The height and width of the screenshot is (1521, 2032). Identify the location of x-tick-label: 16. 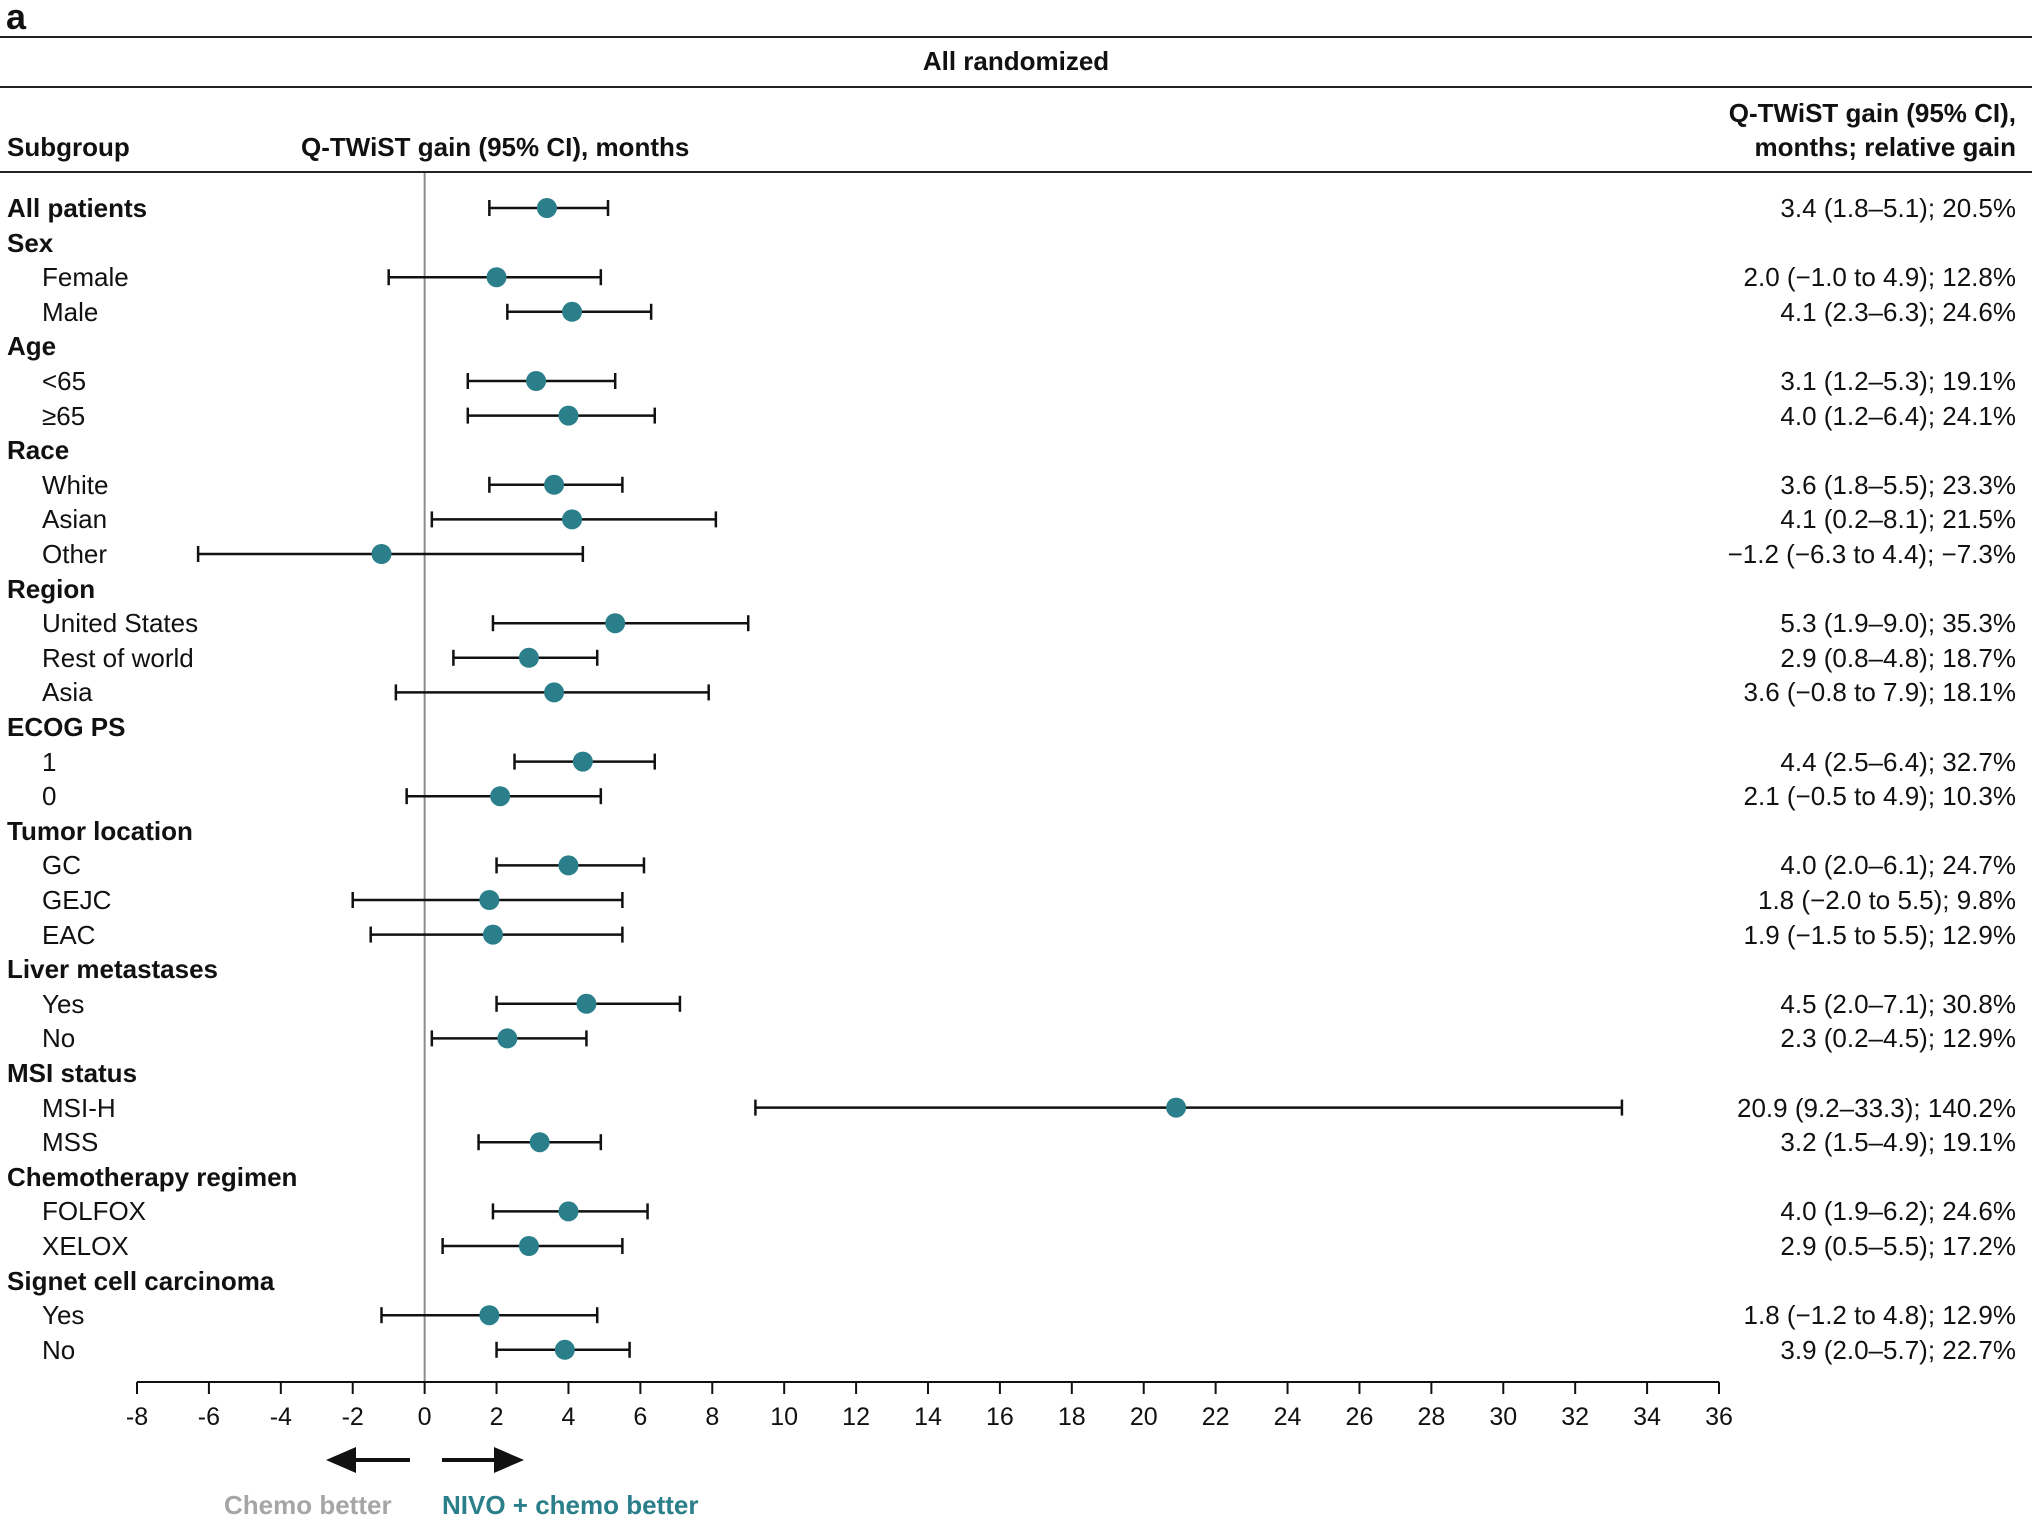
(1000, 1417).